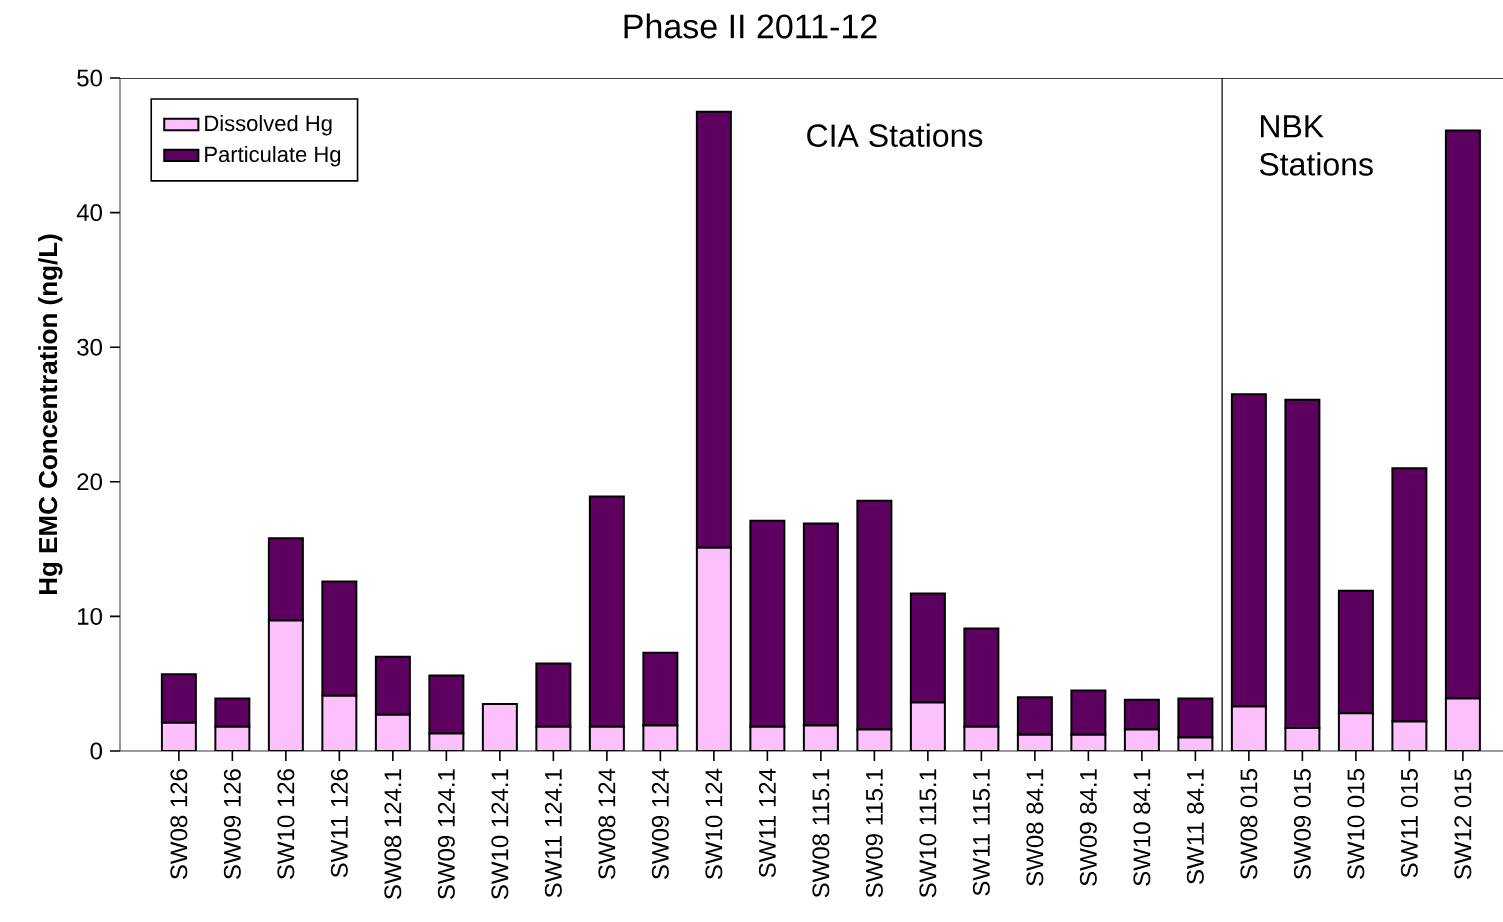 This screenshot has width=1503, height=922. I want to click on legend-label: Dissolved Hg, so click(268, 125).